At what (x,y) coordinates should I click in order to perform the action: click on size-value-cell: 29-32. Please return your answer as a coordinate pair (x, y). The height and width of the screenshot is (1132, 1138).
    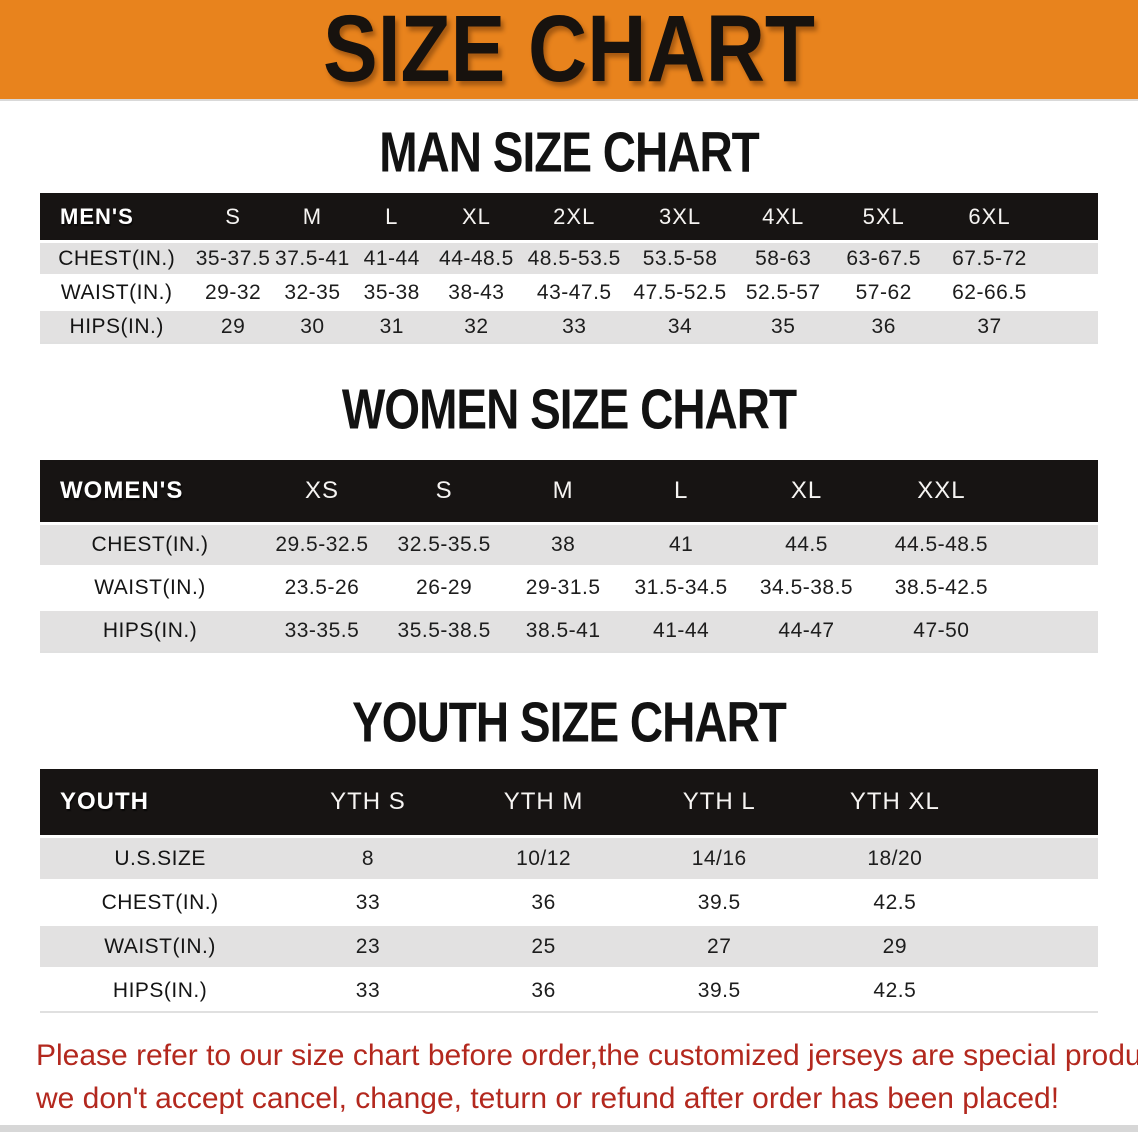
    Looking at the image, I should click on (233, 292).